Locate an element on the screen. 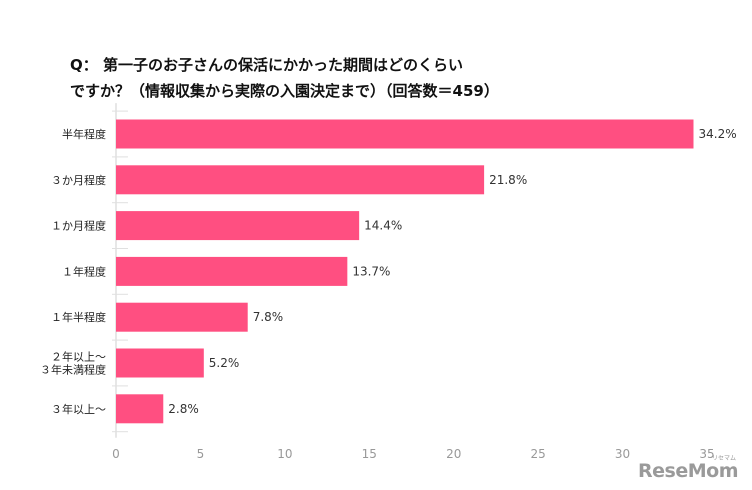 The height and width of the screenshot is (490, 752). data-label: 14.4% is located at coordinates (383, 226).